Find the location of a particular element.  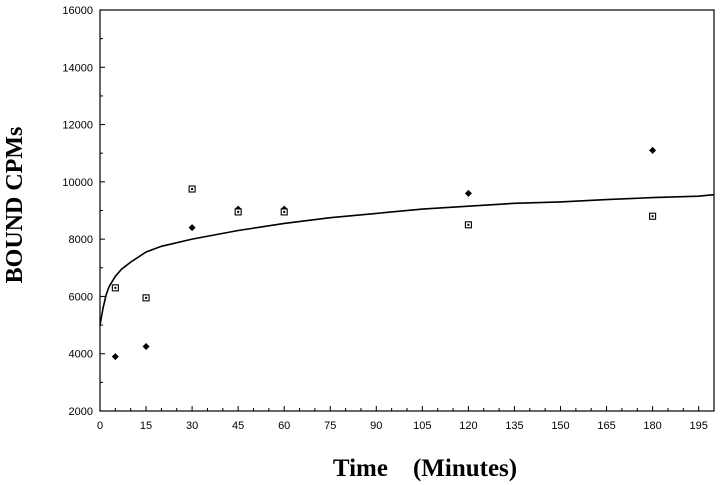

y-axis-ticks: 2000 4000 6000 8000 10000 12000 14000 16000 is located at coordinates (83, 211).